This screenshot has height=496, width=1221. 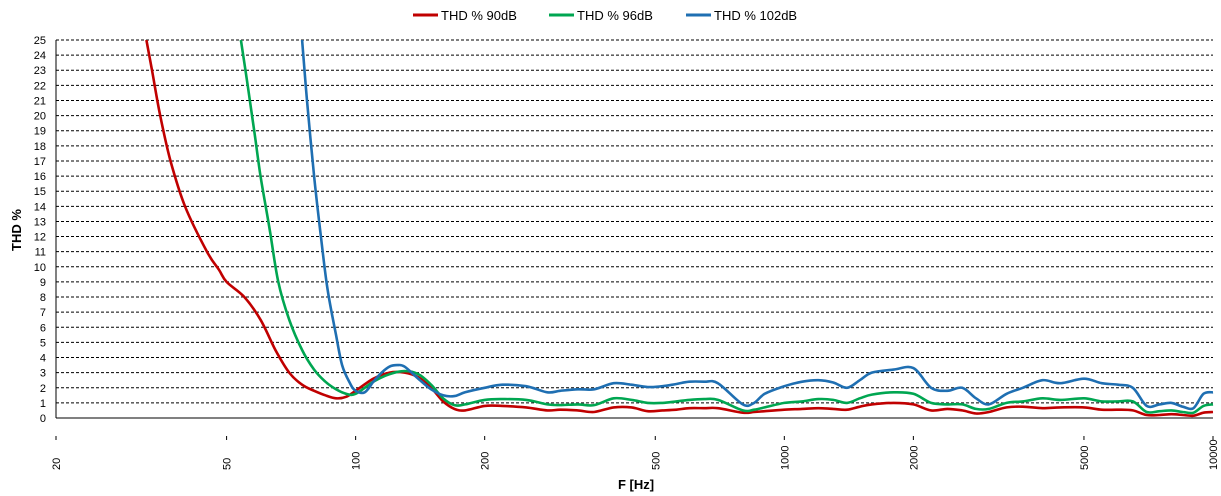 What do you see at coordinates (43, 328) in the screenshot?
I see `y-tick-label: 6` at bounding box center [43, 328].